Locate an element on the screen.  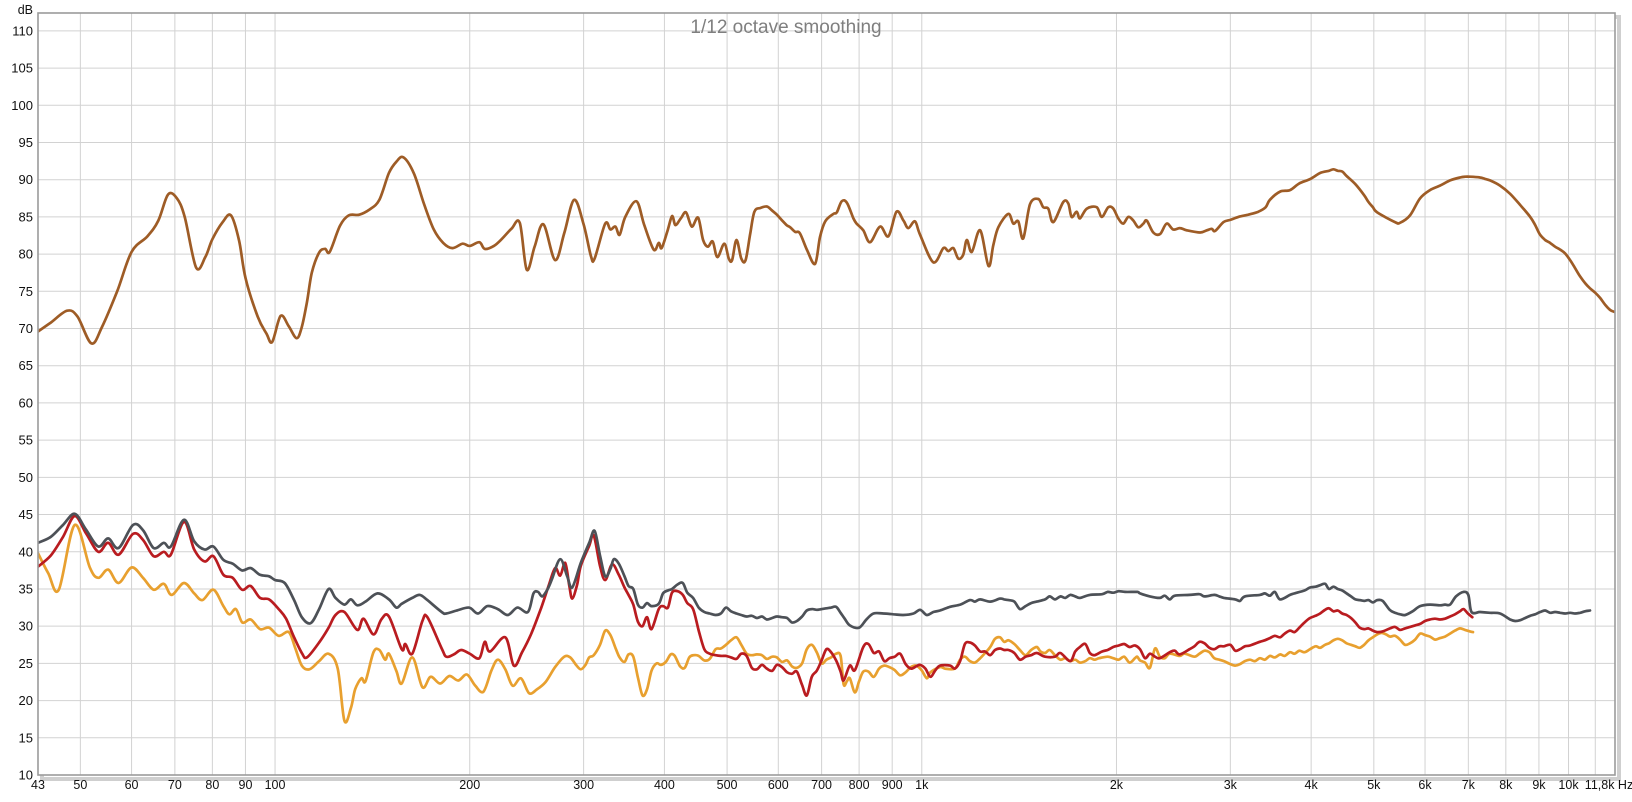
x-tick-label-8000hz: 8k is located at coordinates (1506, 785).